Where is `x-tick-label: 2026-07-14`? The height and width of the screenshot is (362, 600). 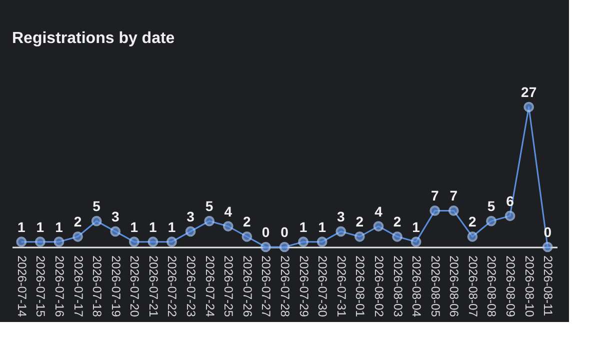
x-tick-label: 2026-07-14 is located at coordinates (21, 287).